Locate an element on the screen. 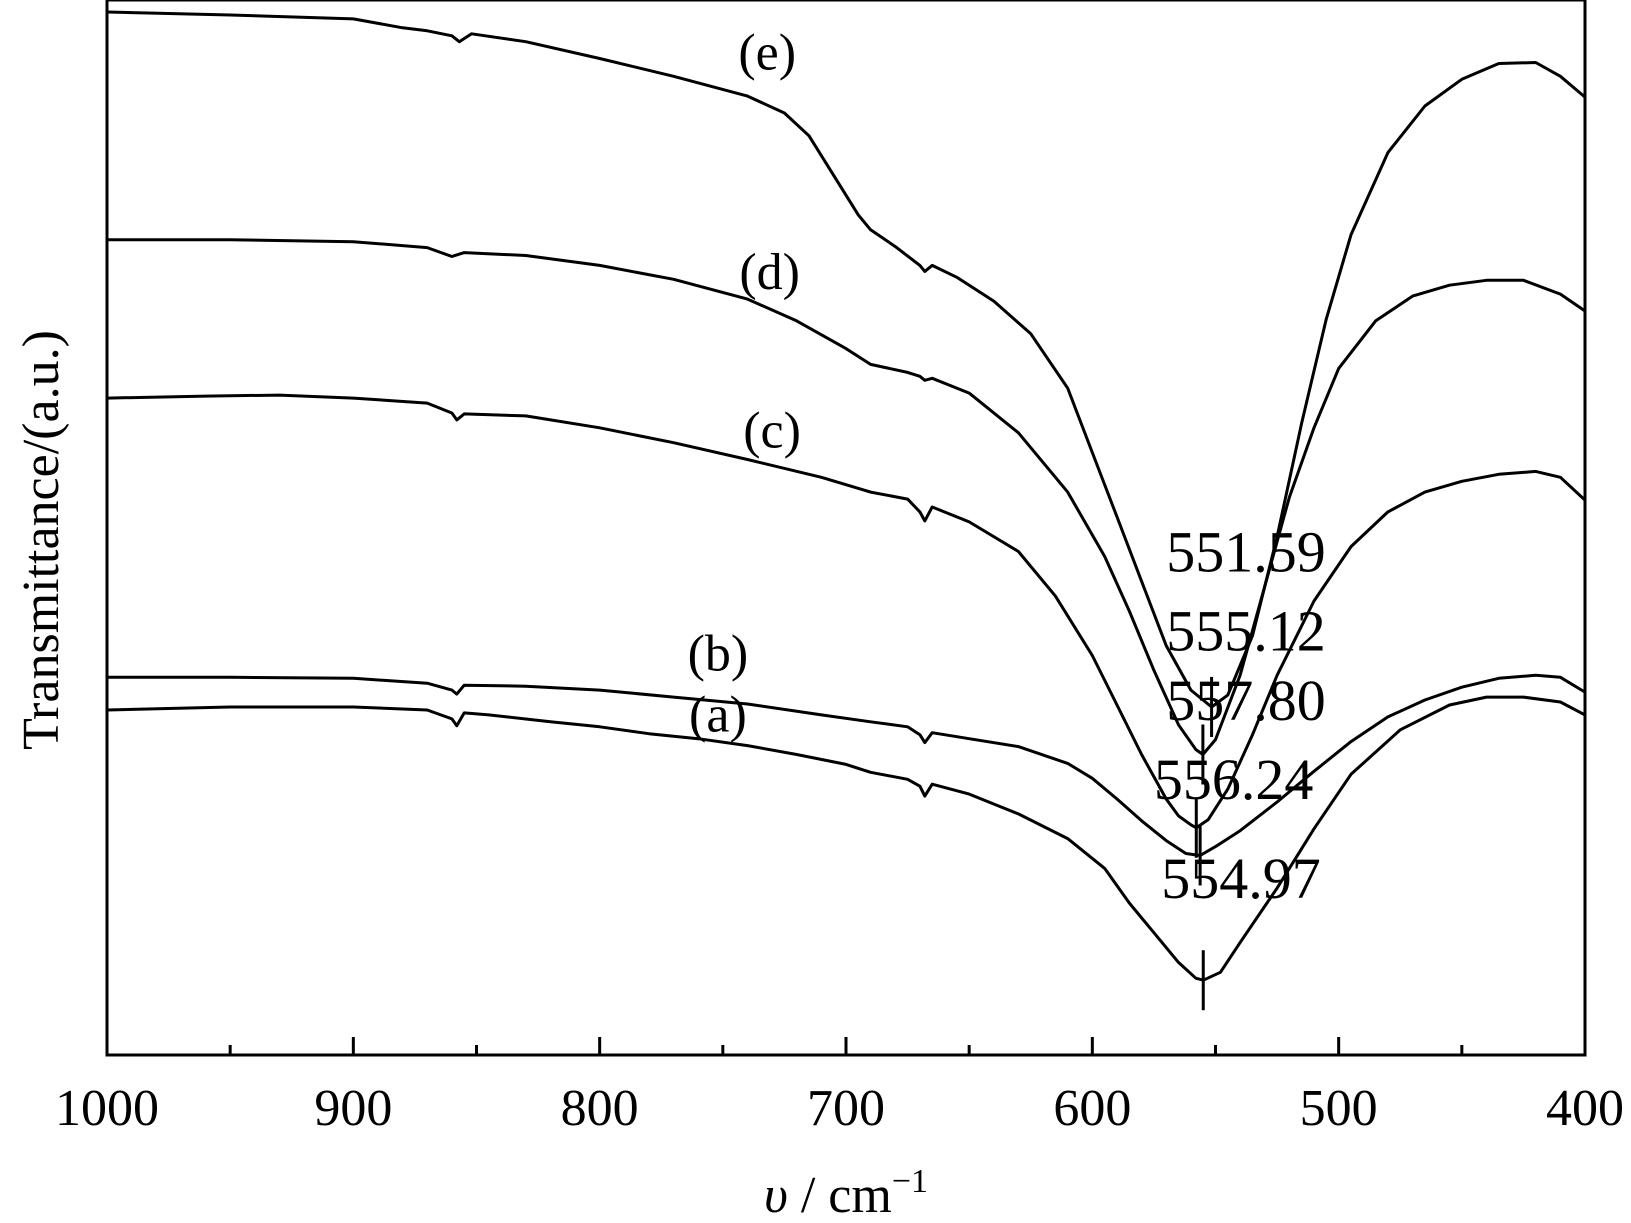 The height and width of the screenshot is (1223, 1631). x-tick-label: 1000 is located at coordinates (107, 1108).